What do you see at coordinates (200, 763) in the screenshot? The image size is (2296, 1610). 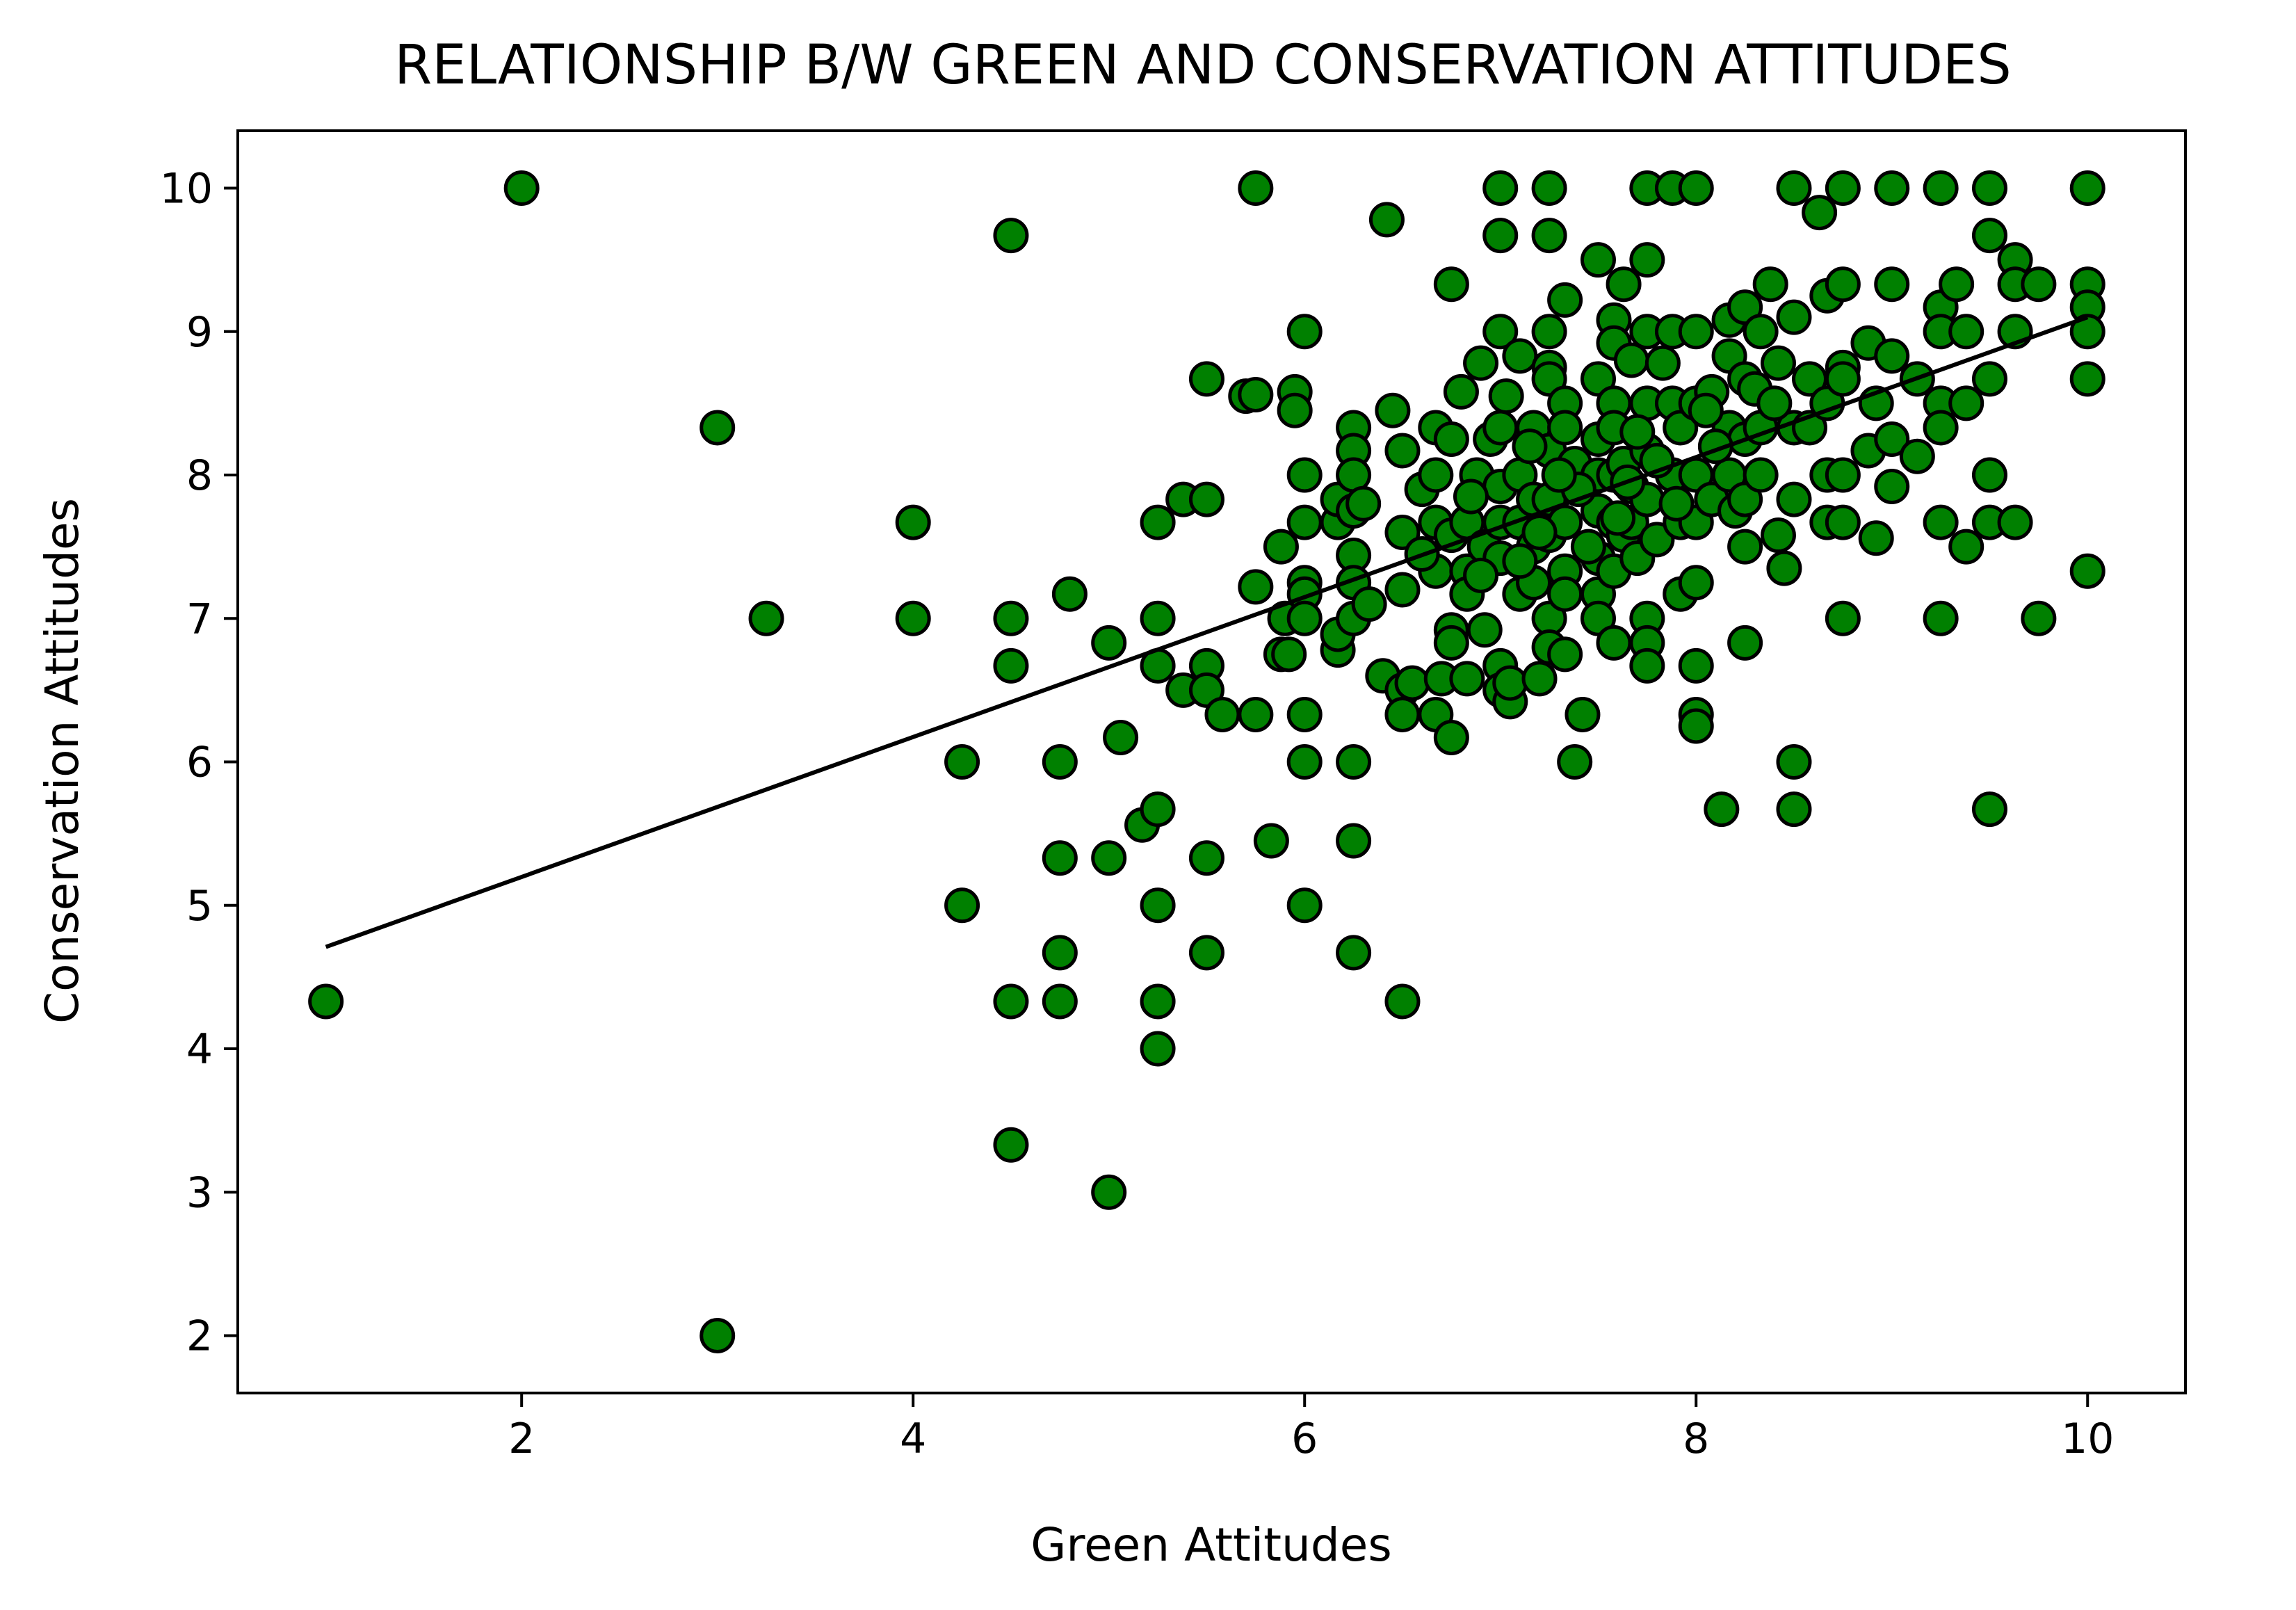 I see `y-tick-label: 6` at bounding box center [200, 763].